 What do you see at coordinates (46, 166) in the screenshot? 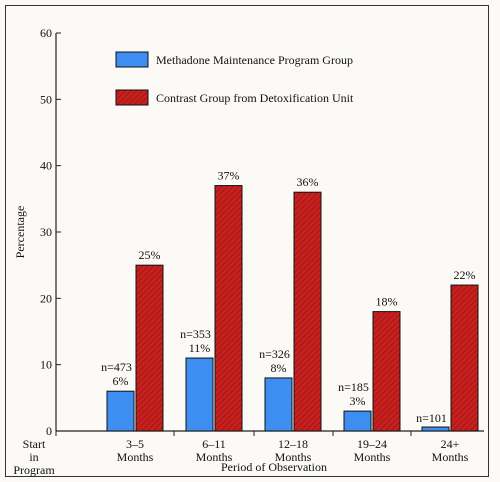
I see `y-tick-label: 40` at bounding box center [46, 166].